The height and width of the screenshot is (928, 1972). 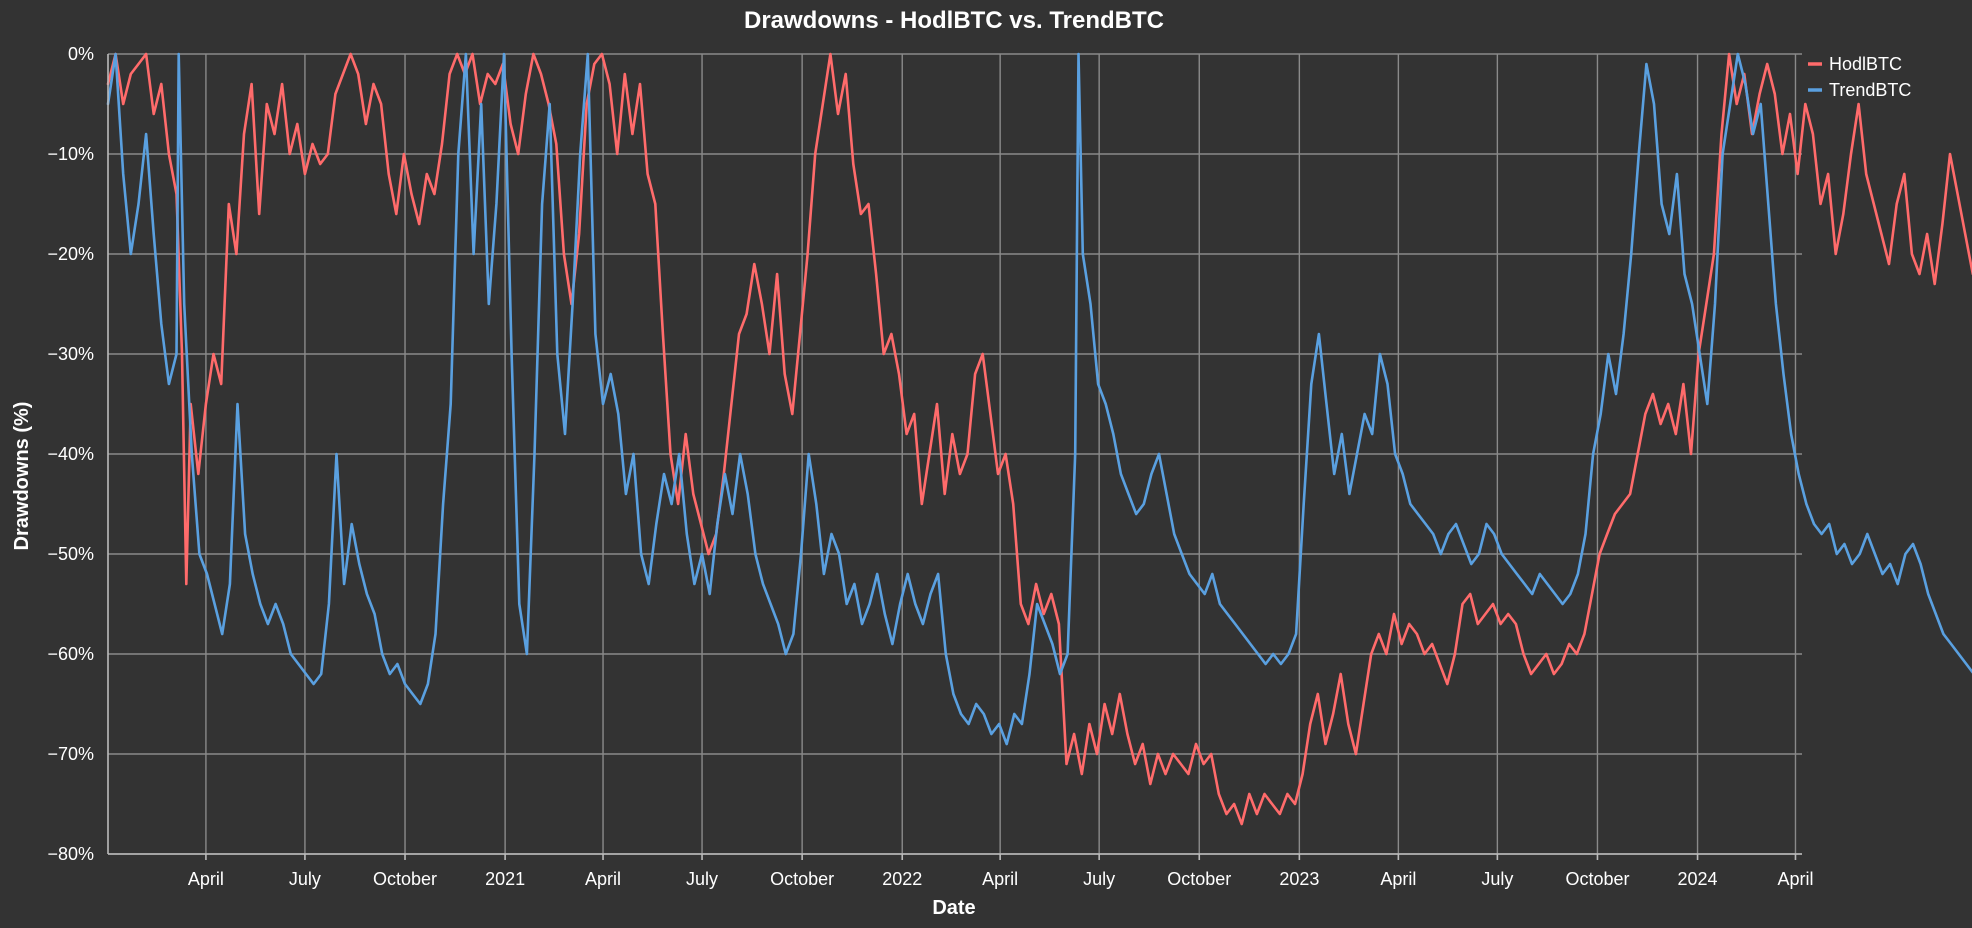 What do you see at coordinates (70, 854) in the screenshot?
I see `y-tick-label: −80%` at bounding box center [70, 854].